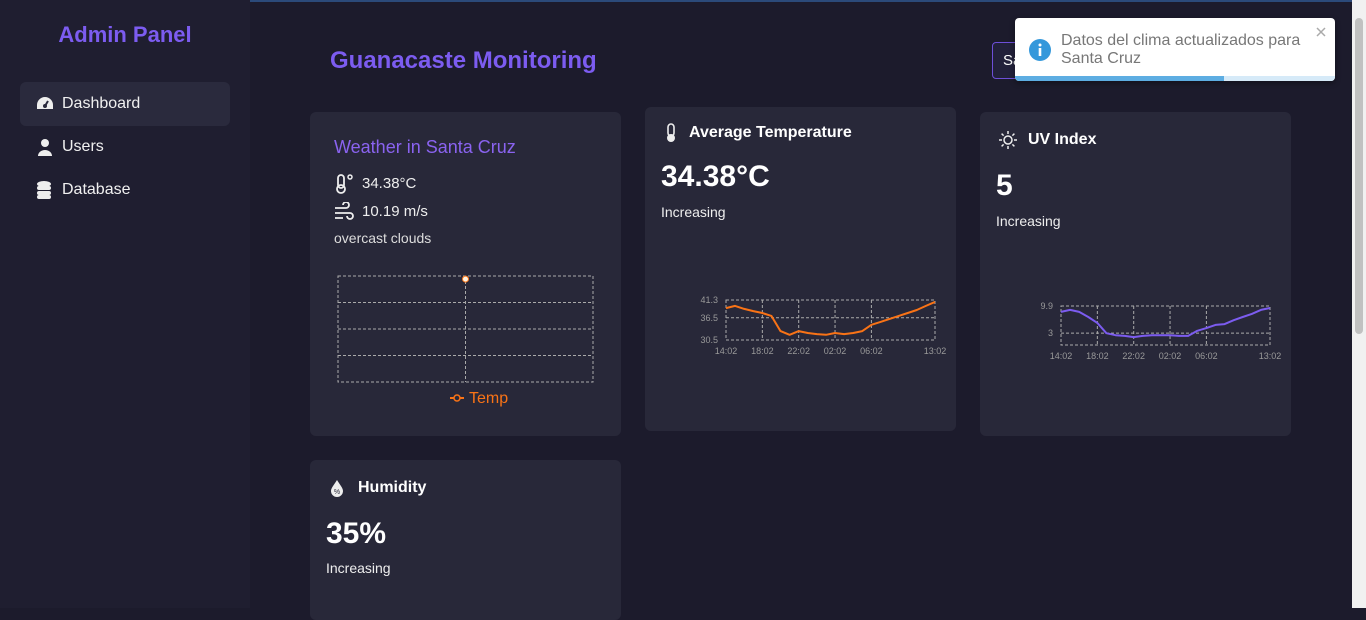  What do you see at coordinates (1135, 274) in the screenshot?
I see `uv-card: UV Index 5 Increasing` at bounding box center [1135, 274].